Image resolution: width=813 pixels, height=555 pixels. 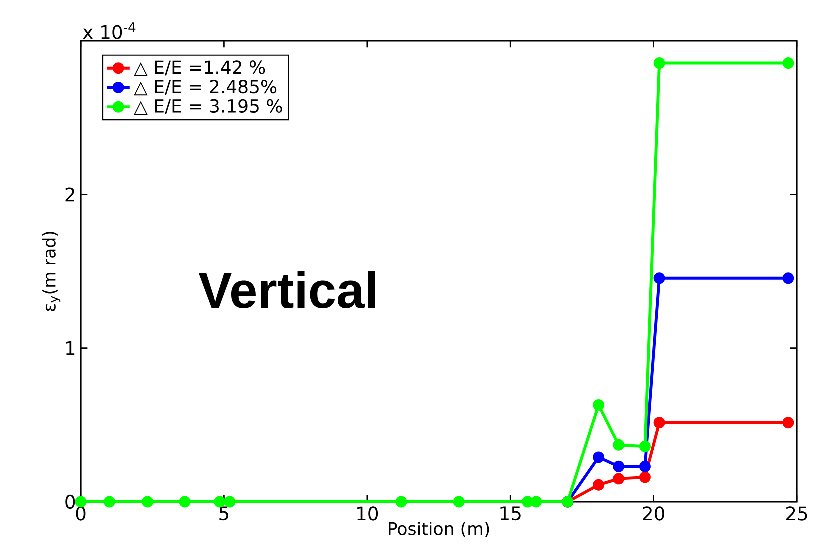 I want to click on y-axis-title: ε$_{y}$(m rad), so click(x=51, y=272).